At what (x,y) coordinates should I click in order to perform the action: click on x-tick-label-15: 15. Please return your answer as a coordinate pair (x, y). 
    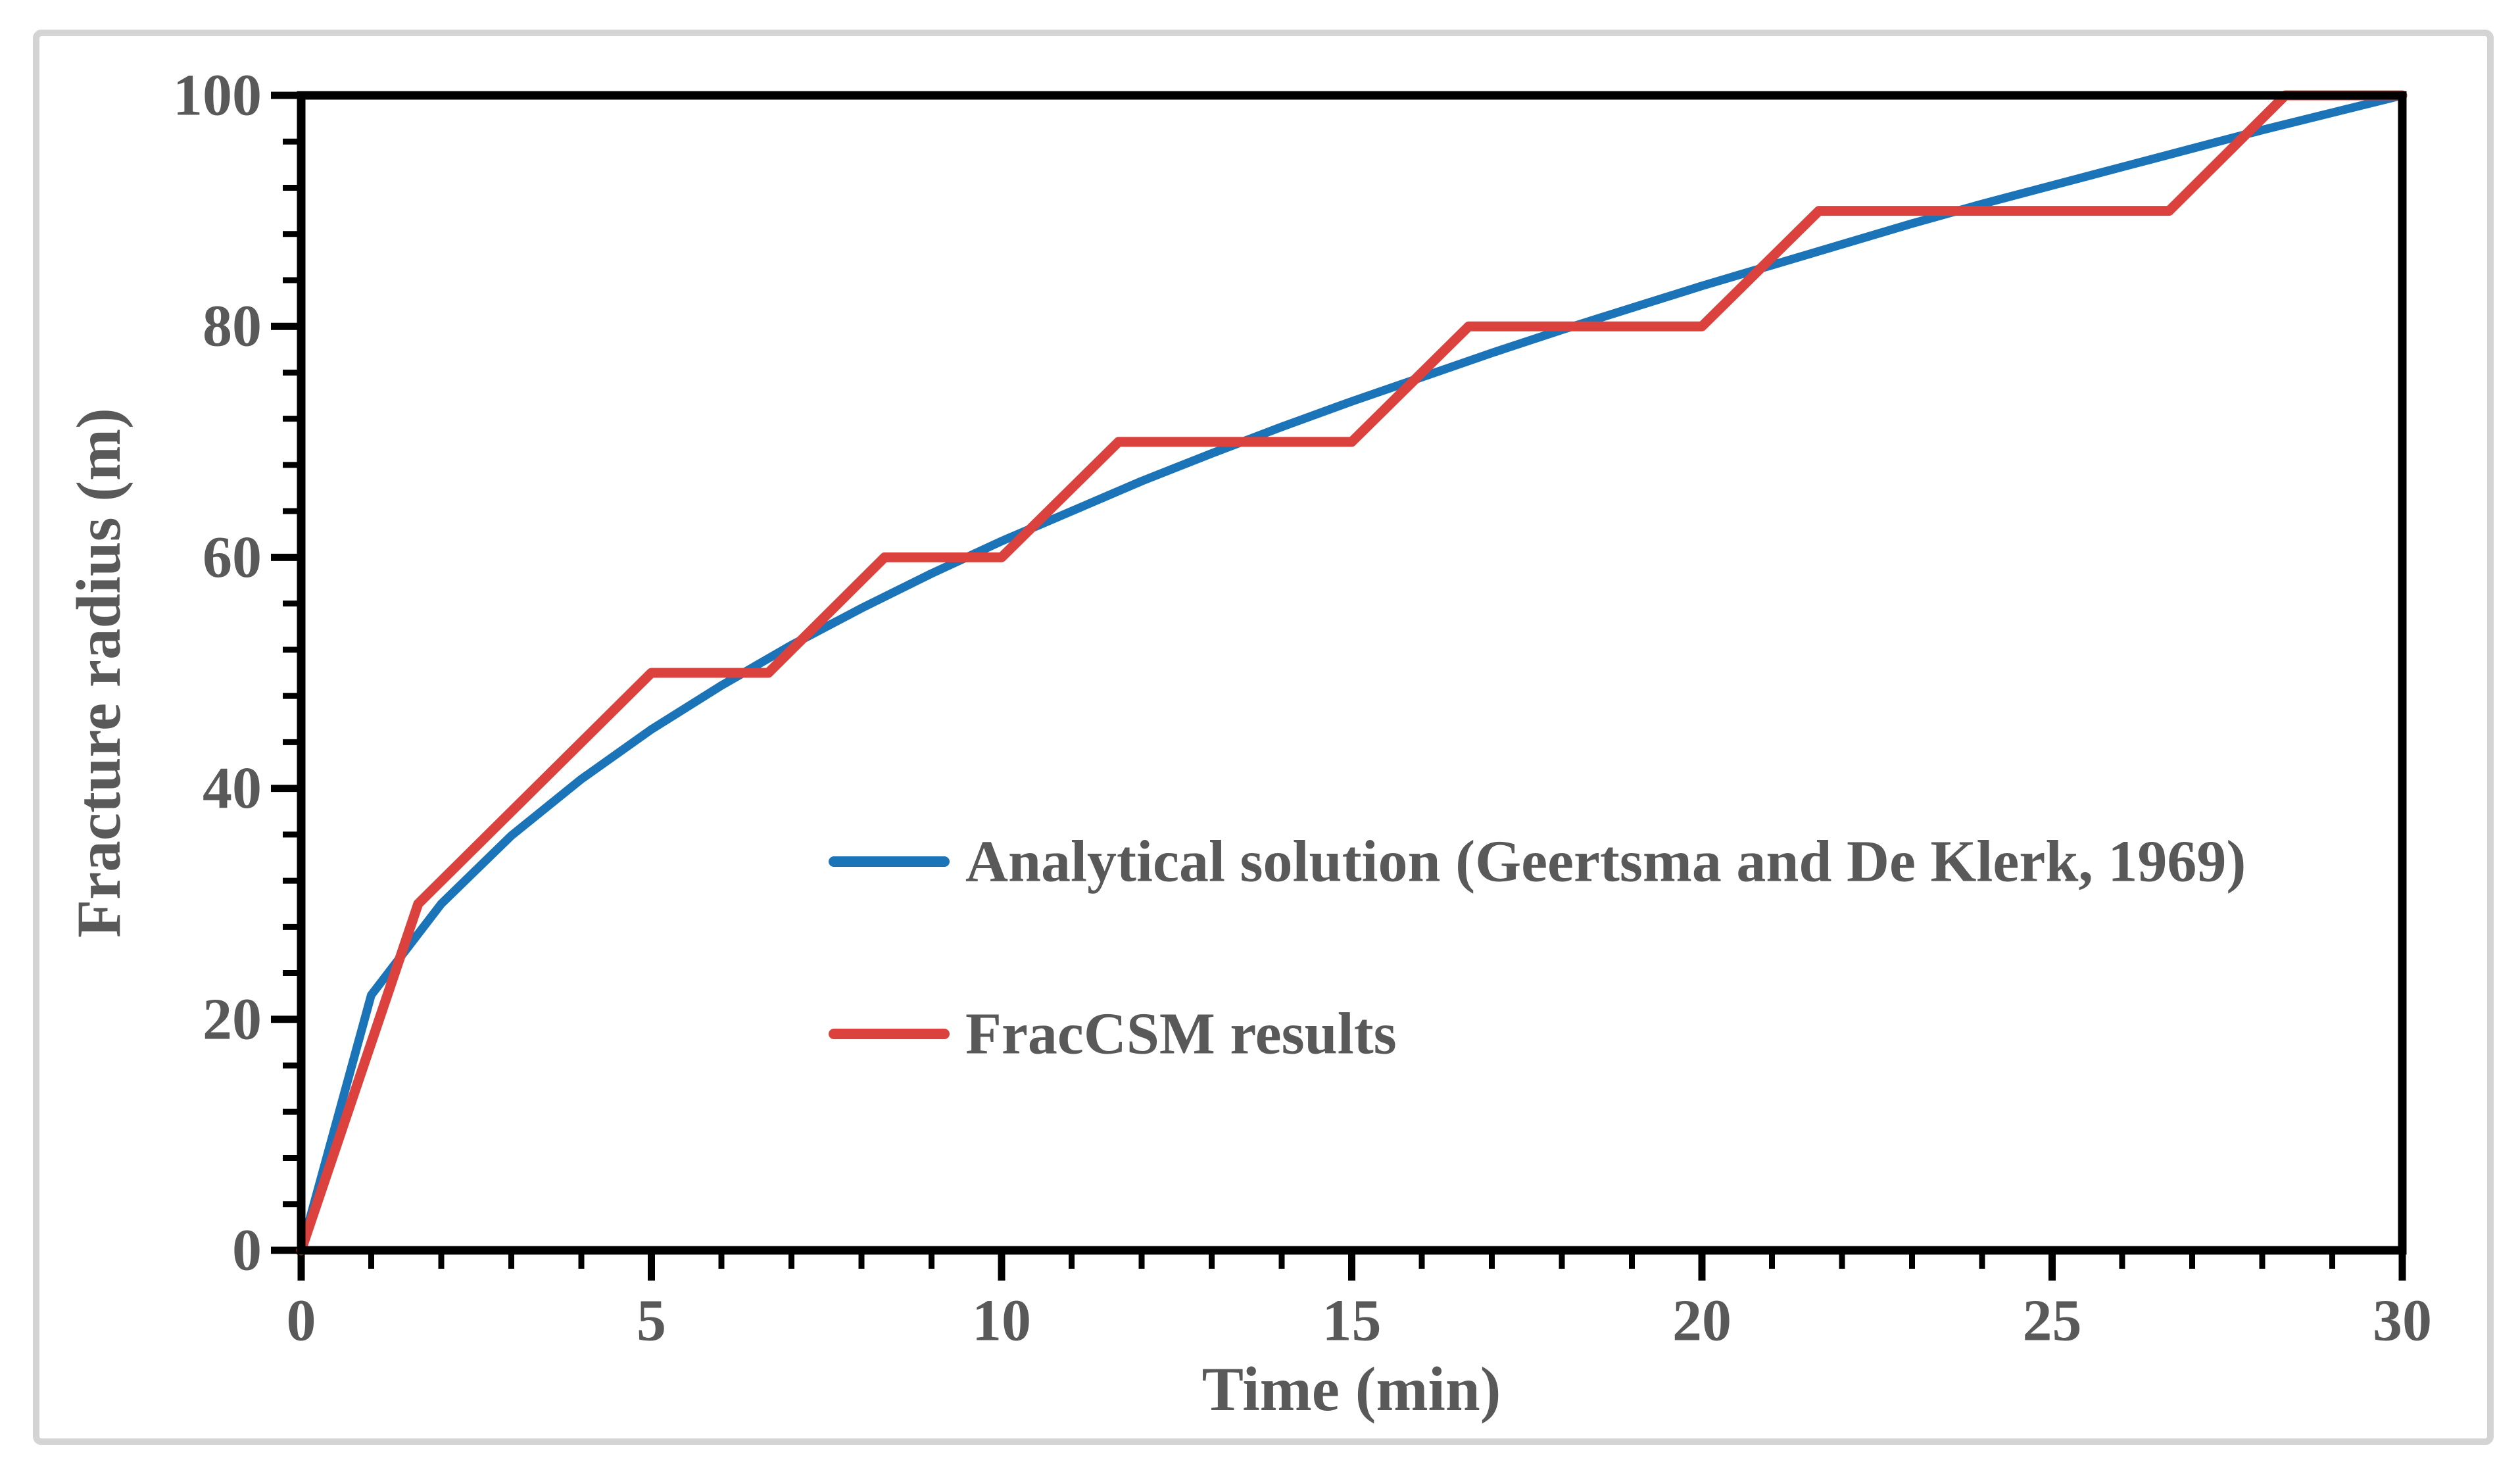
    Looking at the image, I should click on (1352, 1321).